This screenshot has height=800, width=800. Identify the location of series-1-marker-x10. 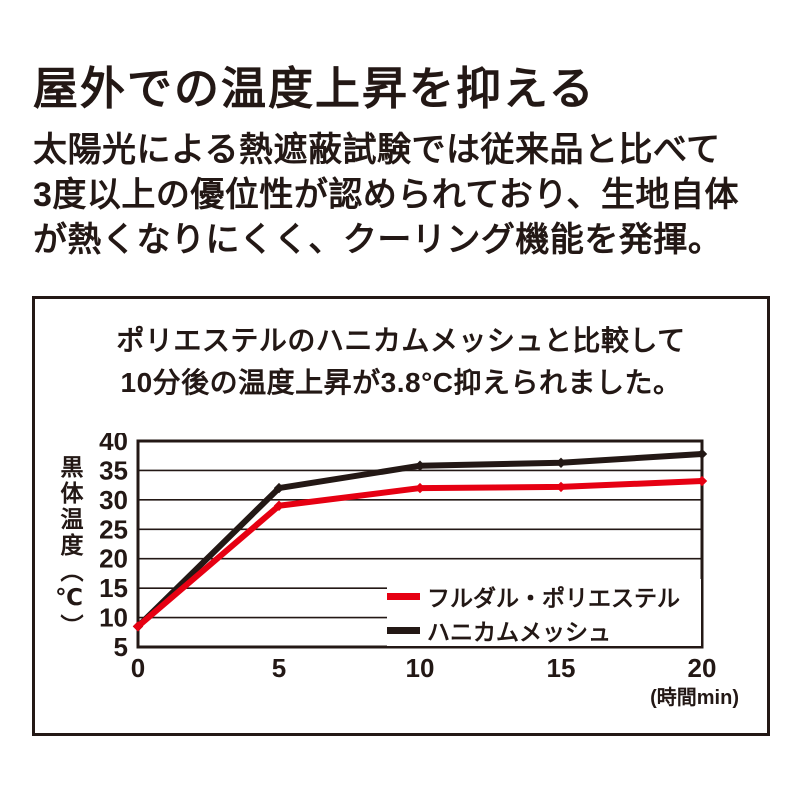
(420, 465).